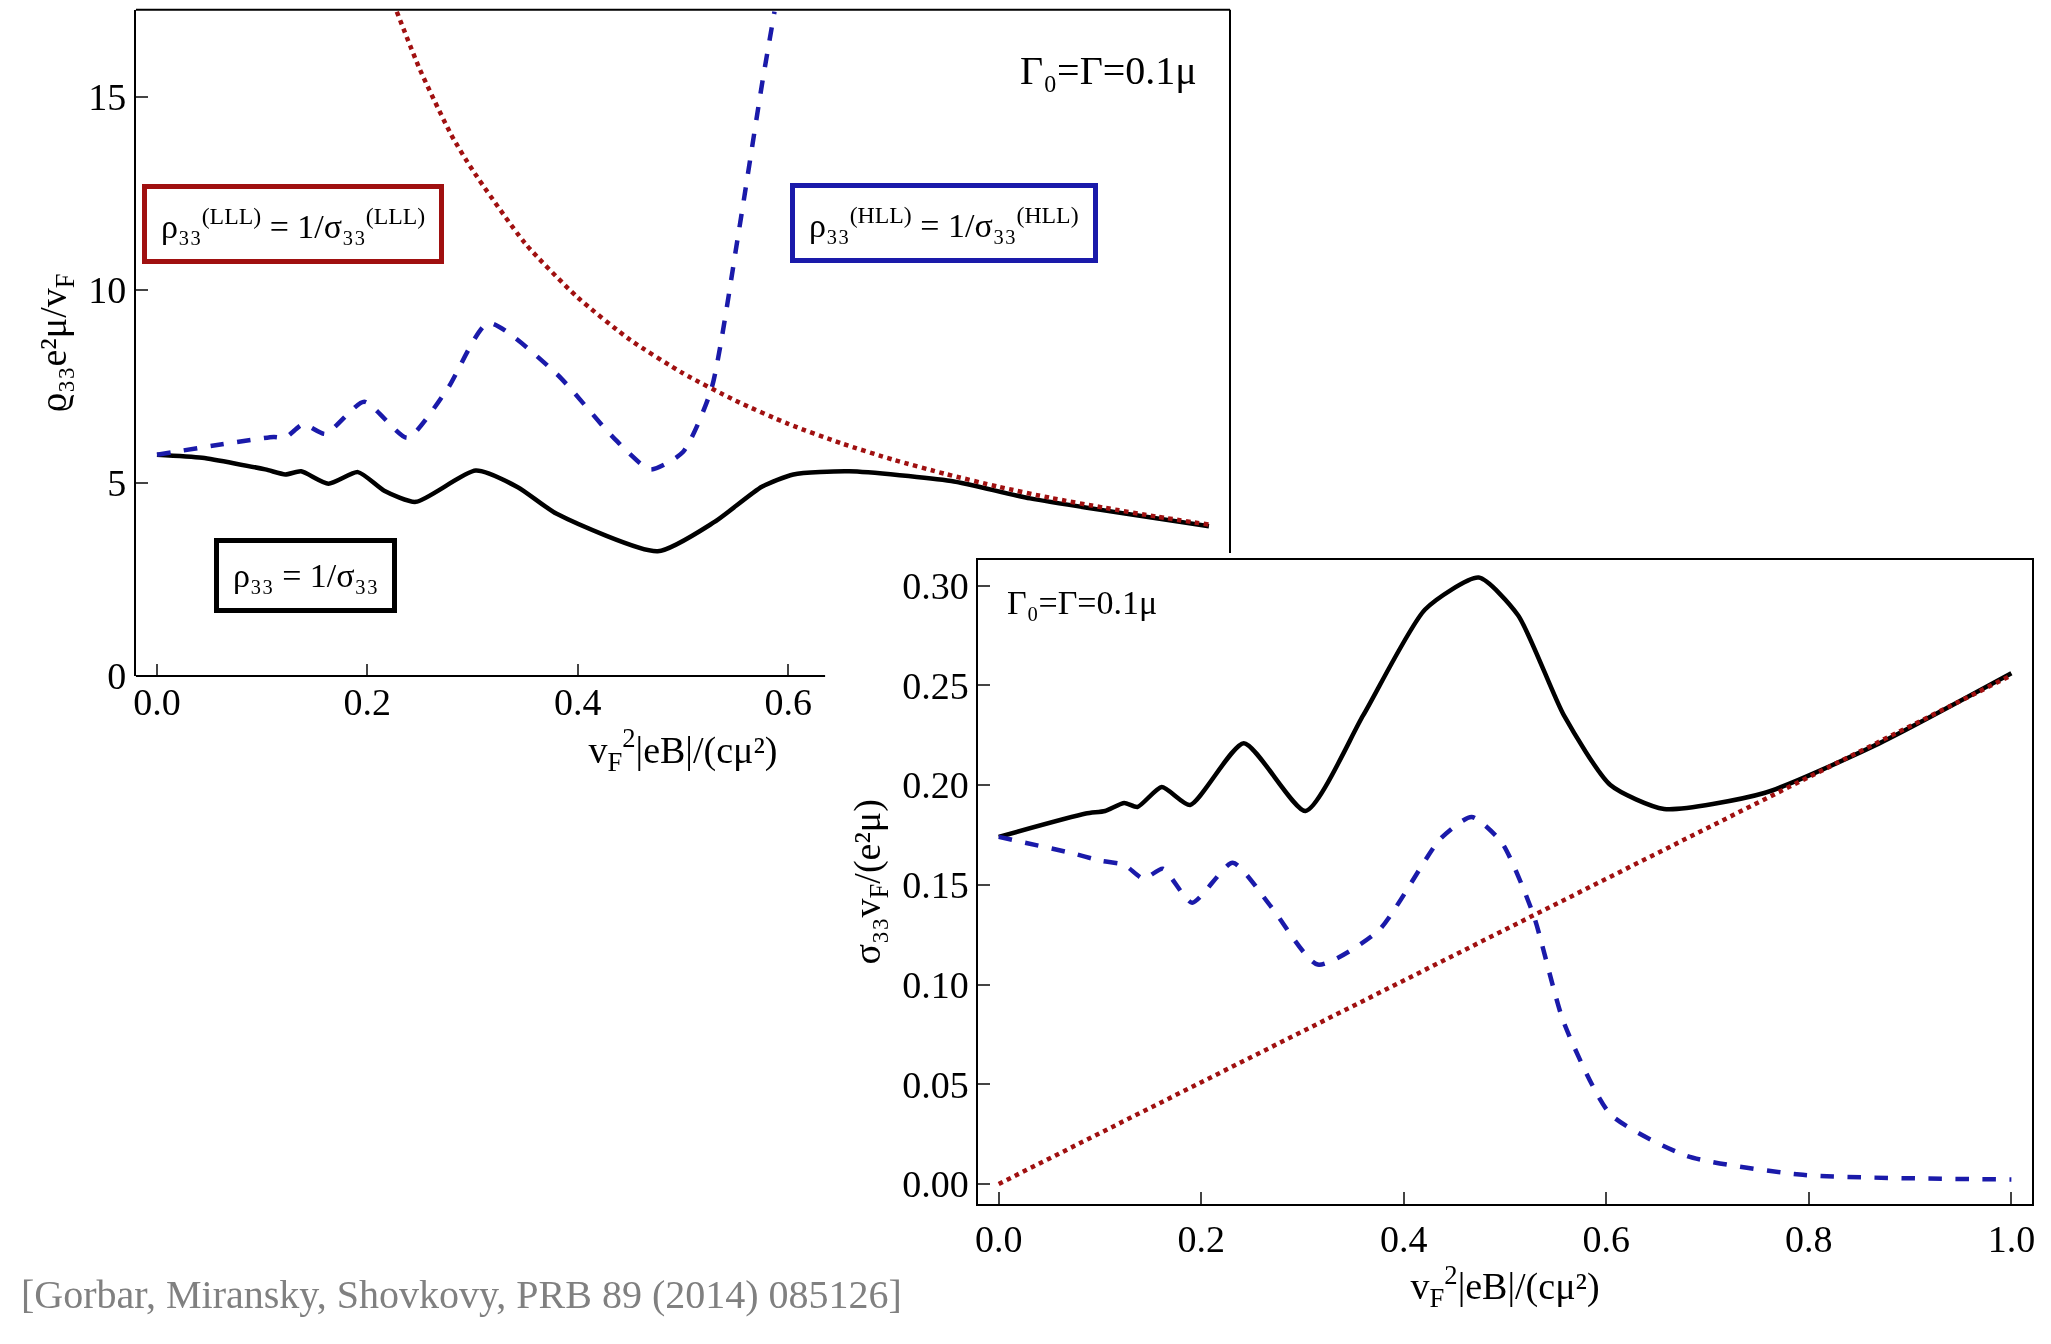 This screenshot has width=2051, height=1344. Describe the element at coordinates (2011, 1238) in the screenshot. I see `x-tick-label: 1.0` at that location.